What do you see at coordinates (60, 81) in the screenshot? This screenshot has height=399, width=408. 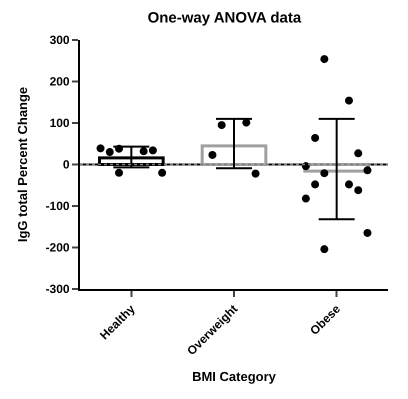 I see `y-tick-label: 200` at bounding box center [60, 81].